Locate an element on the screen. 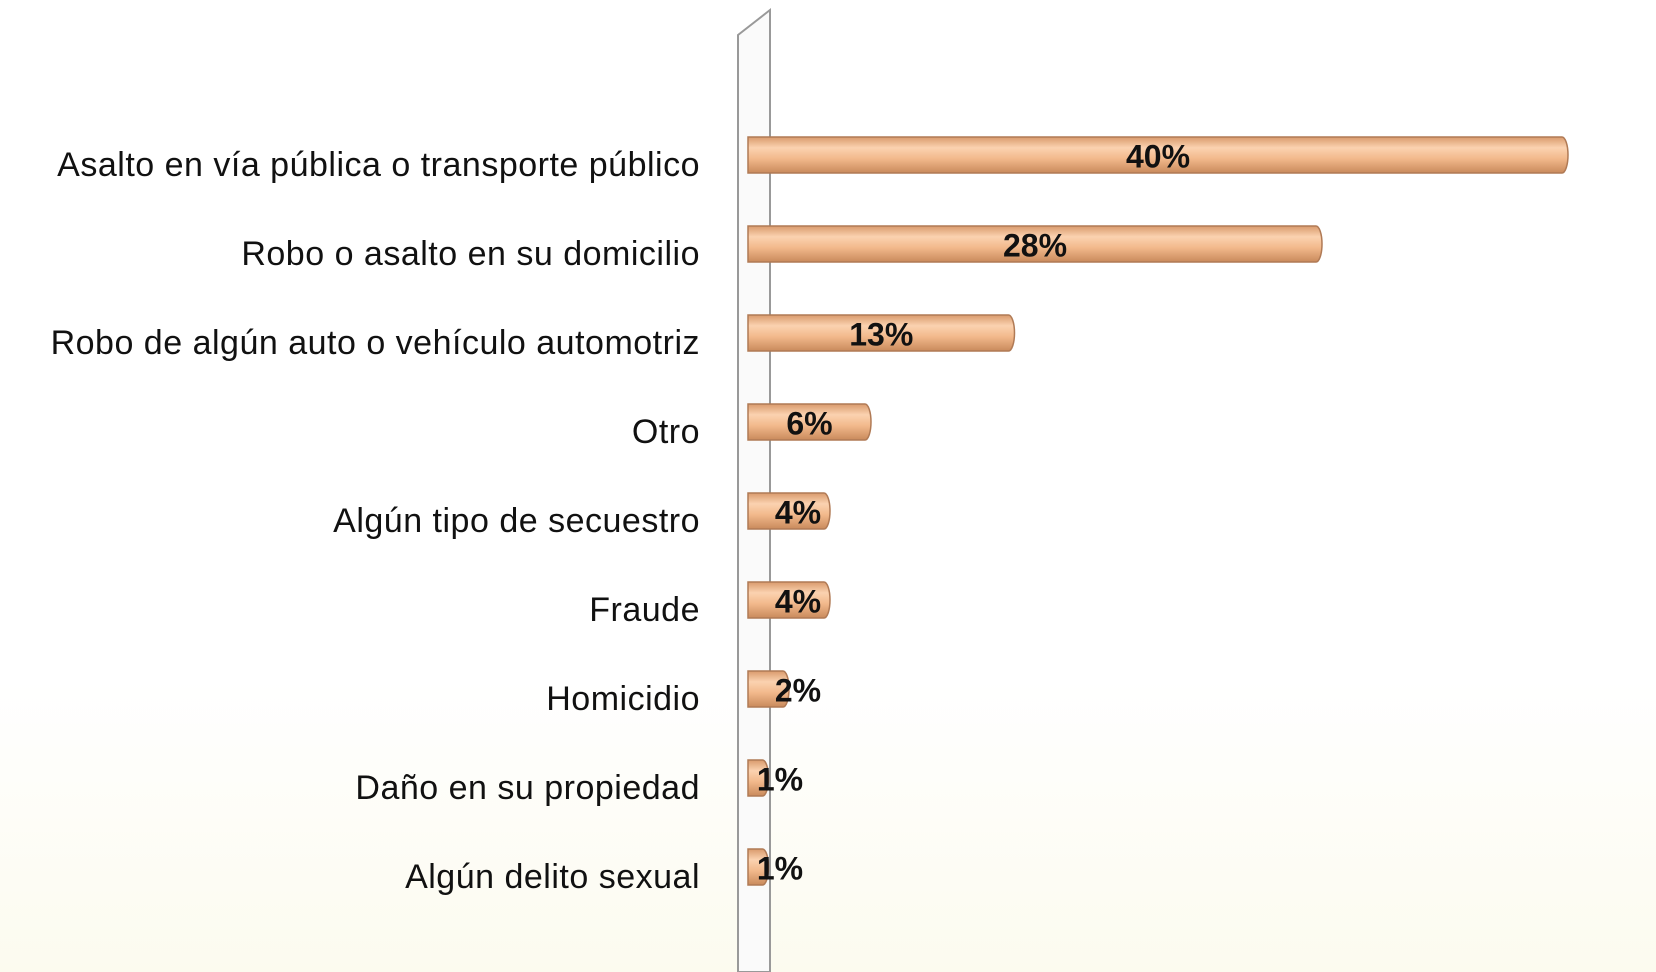 The width and height of the screenshot is (1656, 972). category-label: Robo de algún auto o vehículo automotriz is located at coordinates (375, 343).